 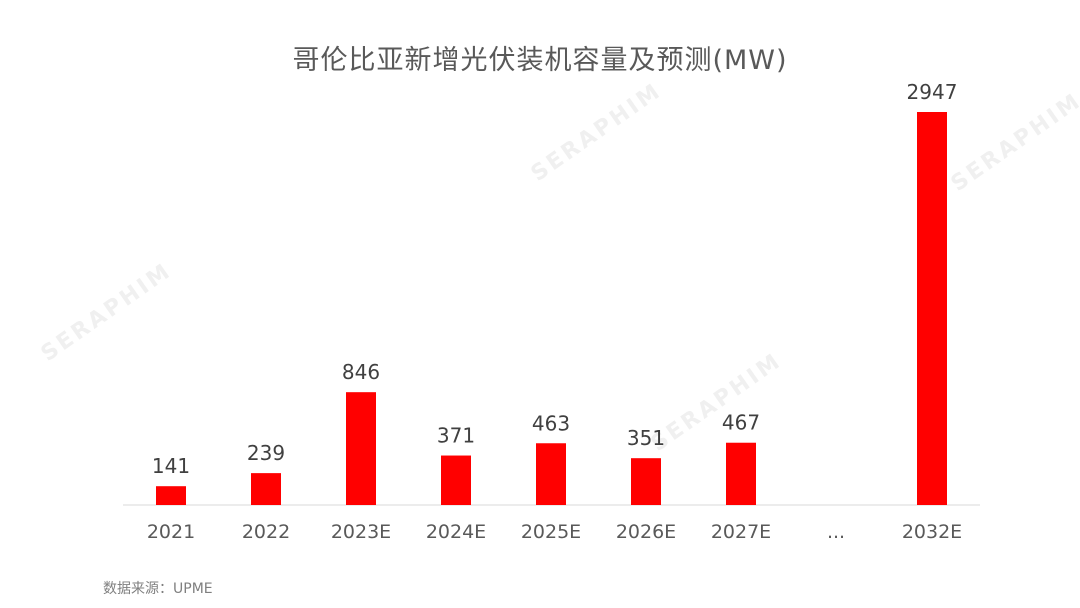 What do you see at coordinates (456, 480) in the screenshot?
I see `bar-2024E` at bounding box center [456, 480].